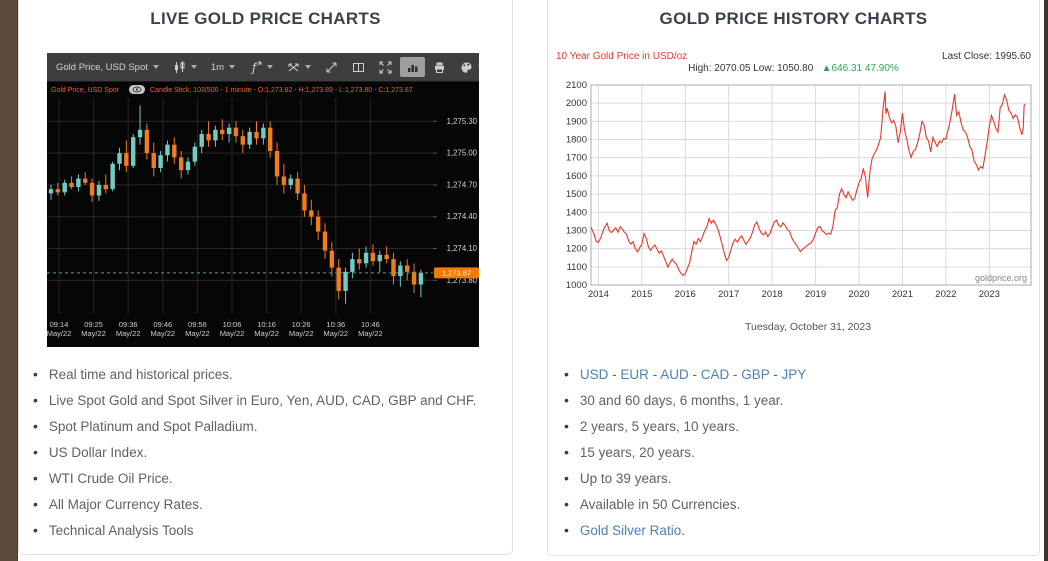  What do you see at coordinates (674, 374) in the screenshot?
I see `currency-link-aud: AUD` at bounding box center [674, 374].